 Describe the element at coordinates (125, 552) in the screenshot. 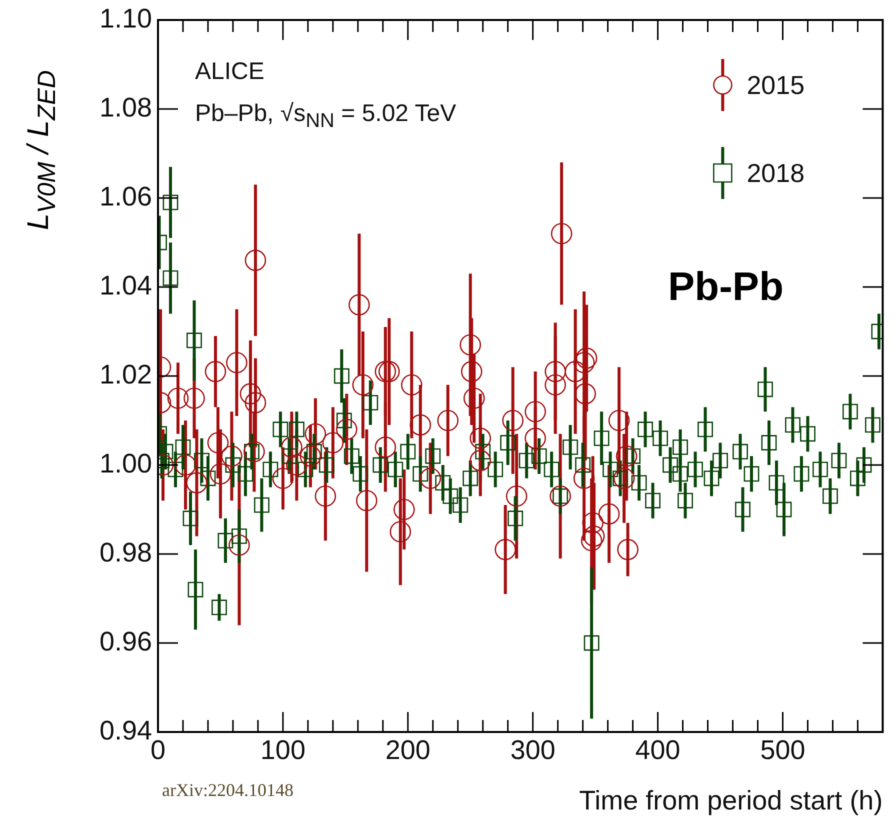

I see `y-tick-label: 0.98` at that location.